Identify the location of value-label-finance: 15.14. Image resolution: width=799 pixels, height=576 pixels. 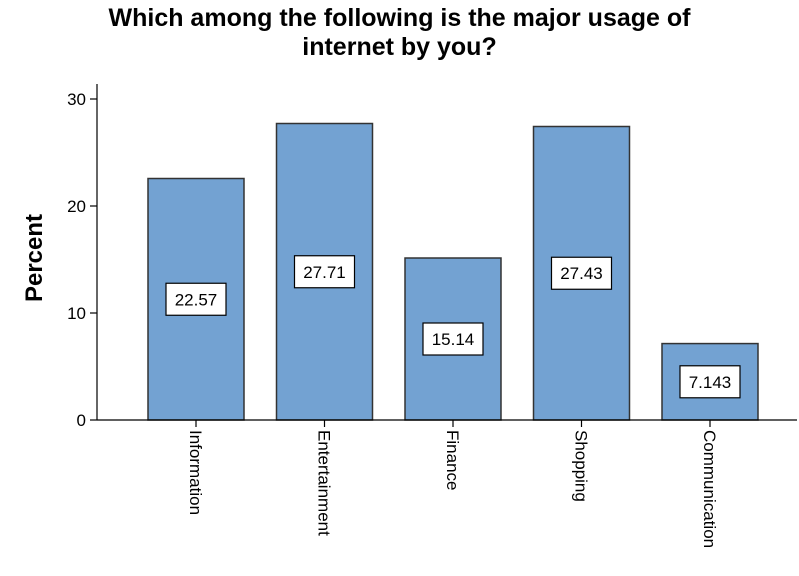
(453, 339).